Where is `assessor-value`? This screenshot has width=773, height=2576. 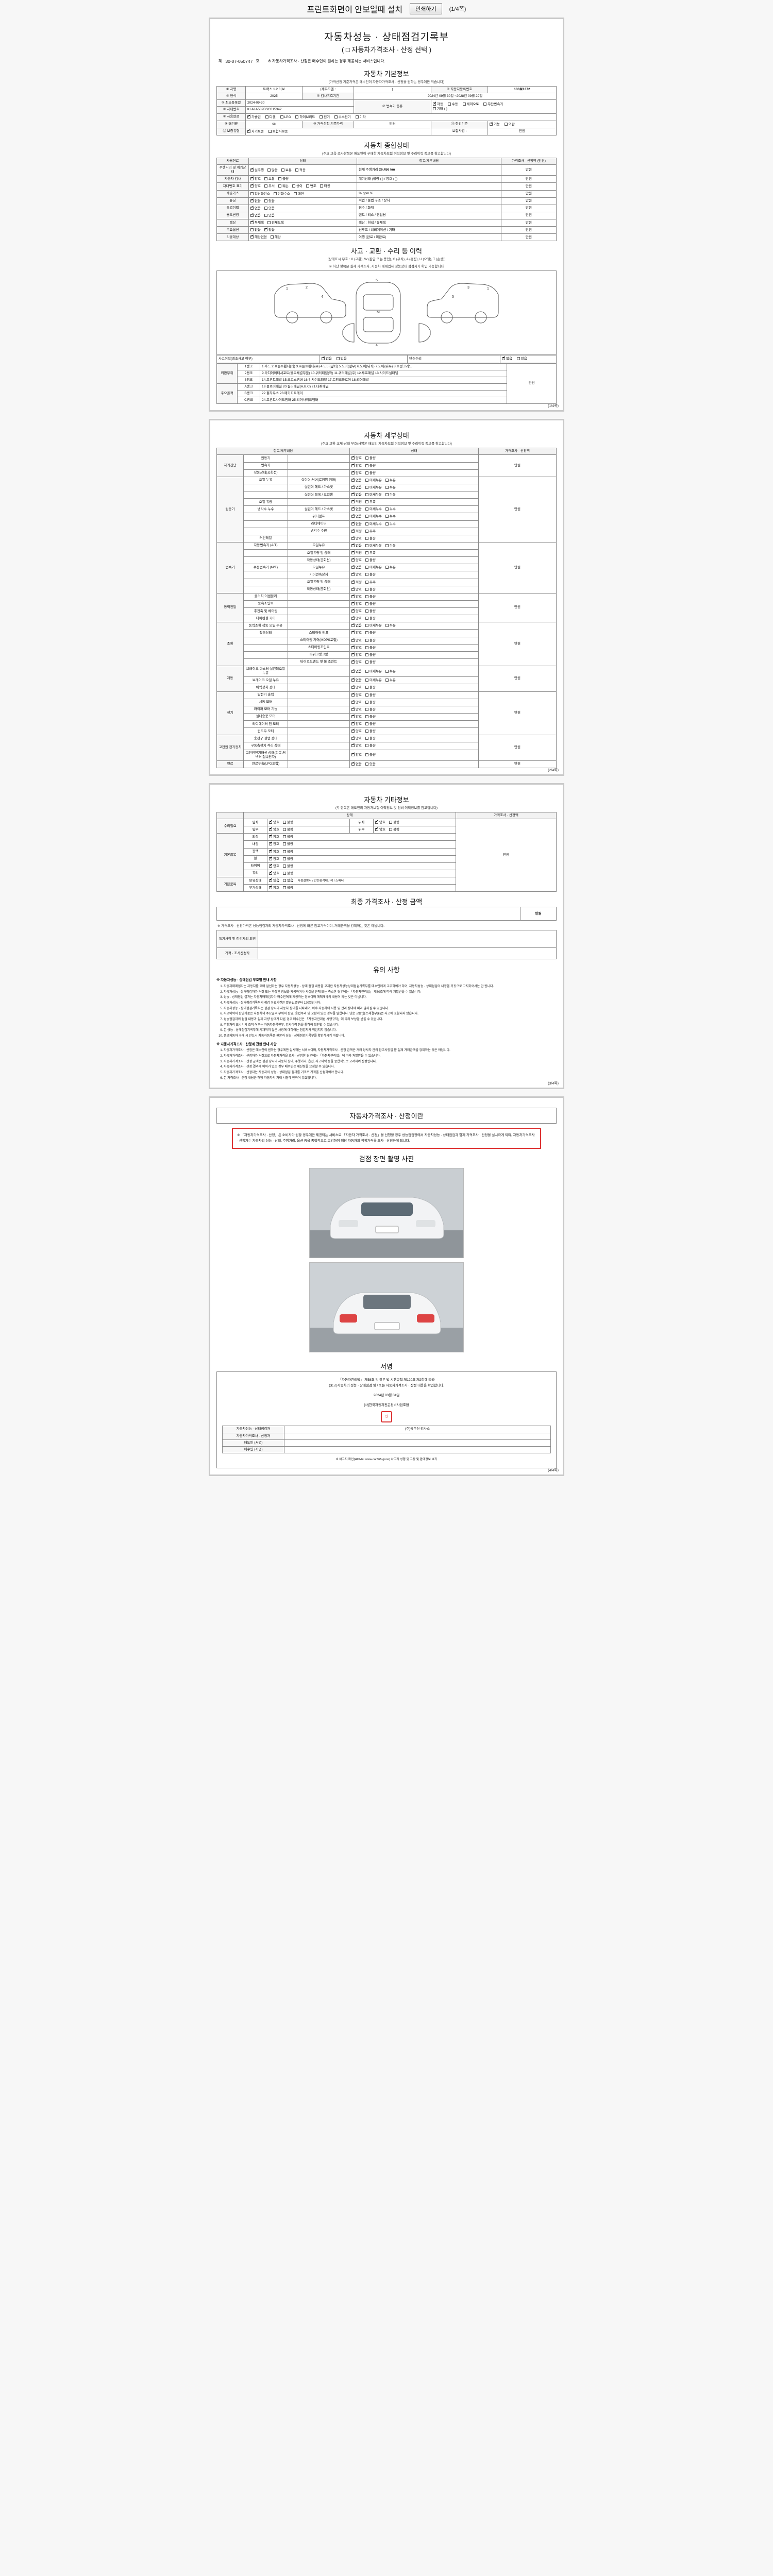
assessor-value is located at coordinates (417, 1436).